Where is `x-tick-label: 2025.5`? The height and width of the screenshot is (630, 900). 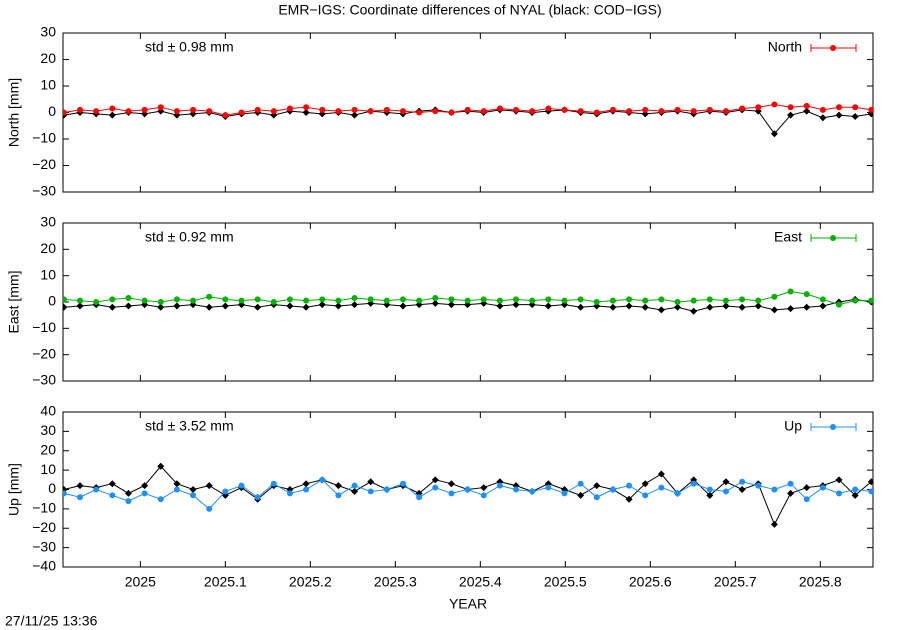 x-tick-label: 2025.5 is located at coordinates (565, 582).